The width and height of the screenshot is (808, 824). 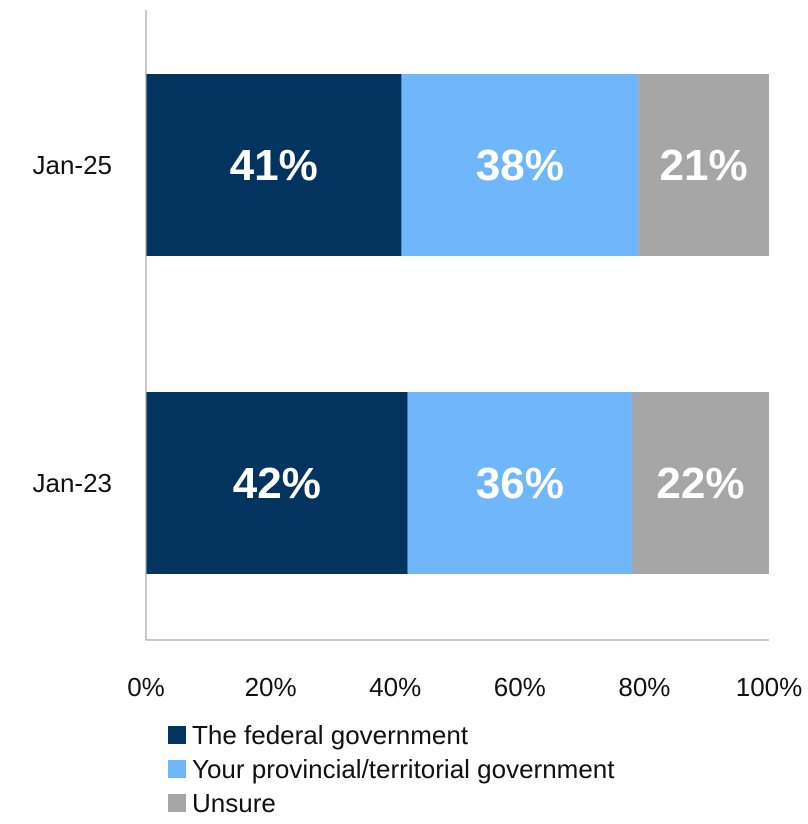 What do you see at coordinates (644, 687) in the screenshot?
I see `x-tick-label: 80%` at bounding box center [644, 687].